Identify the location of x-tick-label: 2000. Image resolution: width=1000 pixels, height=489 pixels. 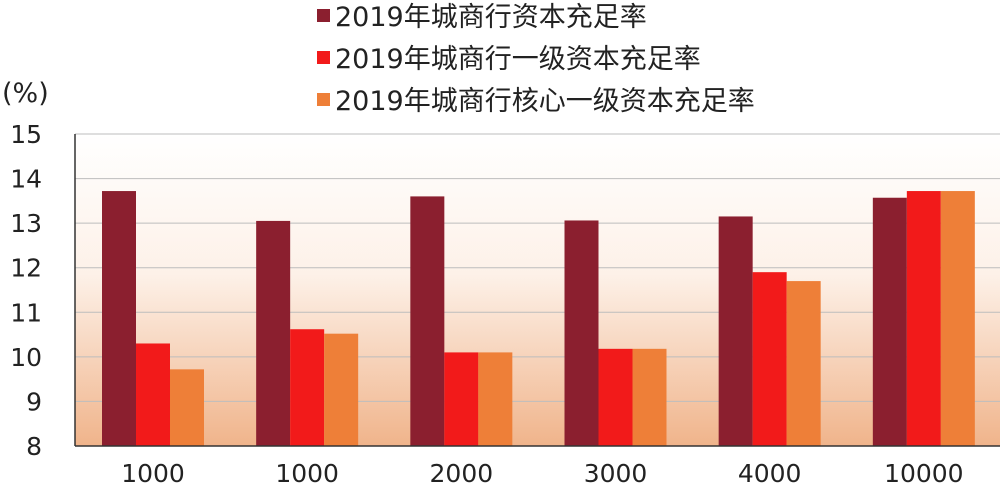
(462, 473).